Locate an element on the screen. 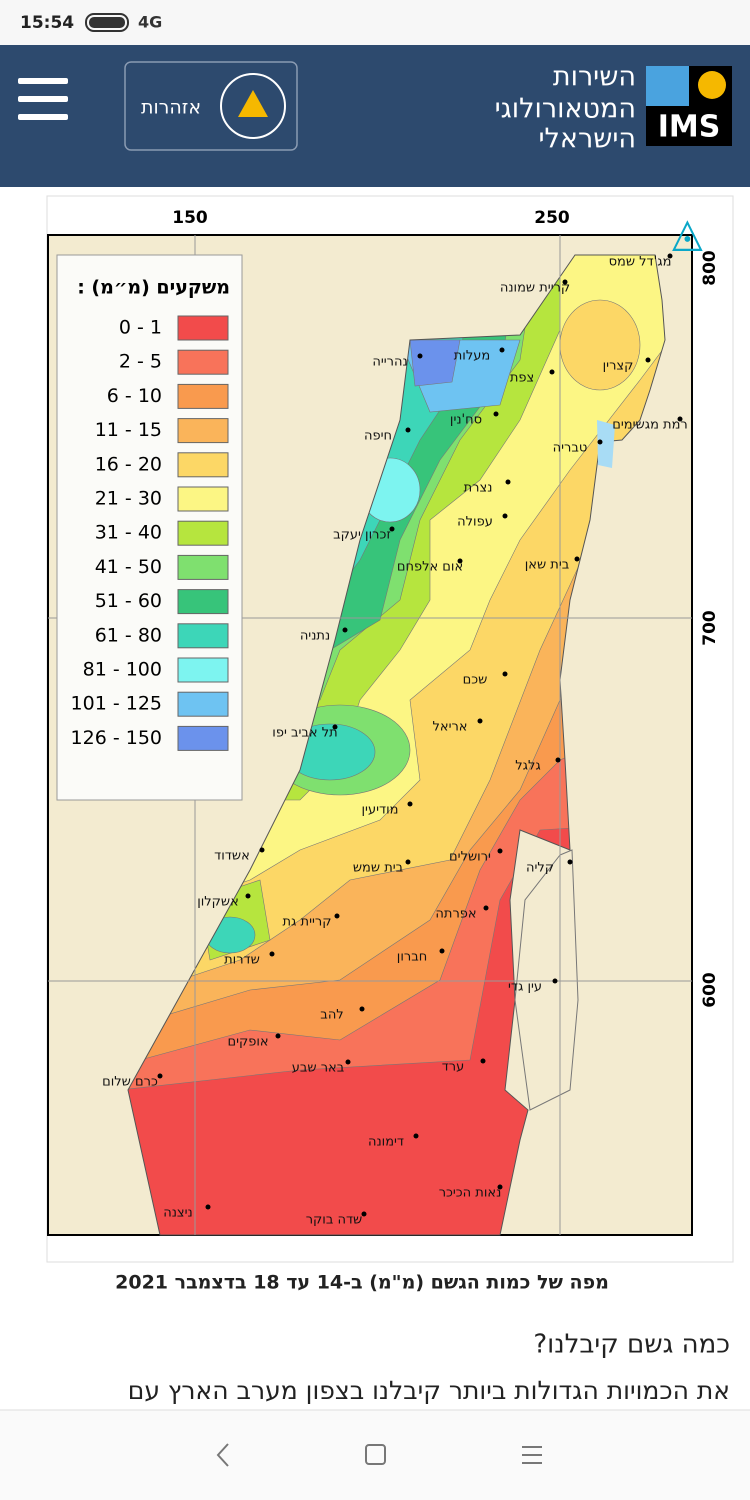 This screenshot has height=1500, width=750. battery is located at coordinates (107, 22).